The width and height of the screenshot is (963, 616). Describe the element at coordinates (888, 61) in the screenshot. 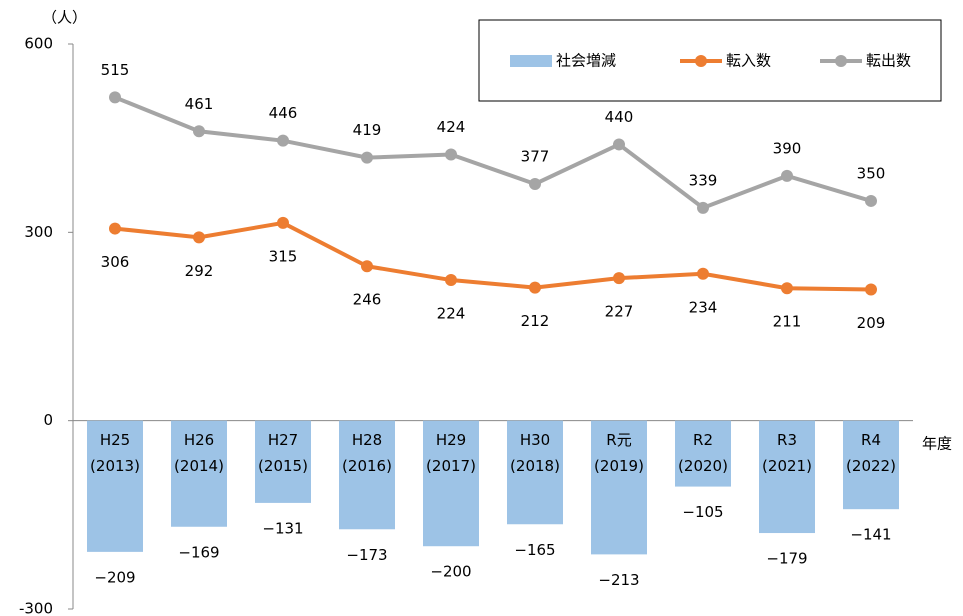

I see `legend-label: 転出数` at that location.